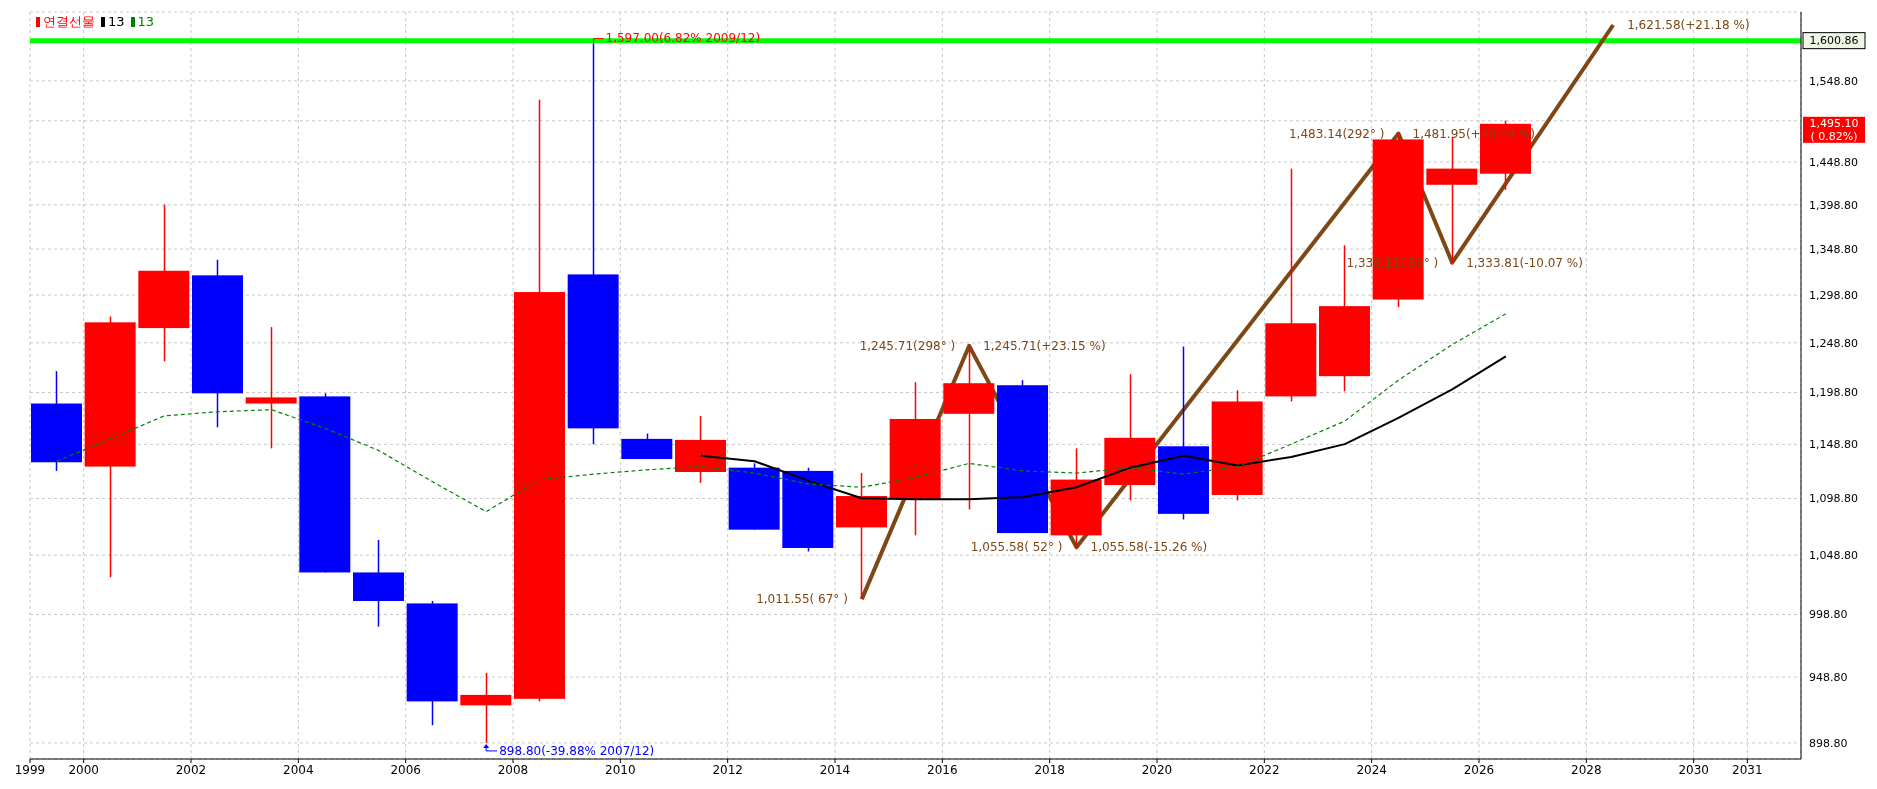  What do you see at coordinates (1149, 547) in the screenshot?
I see `annotation: 1,055.58(-15.26 %)` at bounding box center [1149, 547].